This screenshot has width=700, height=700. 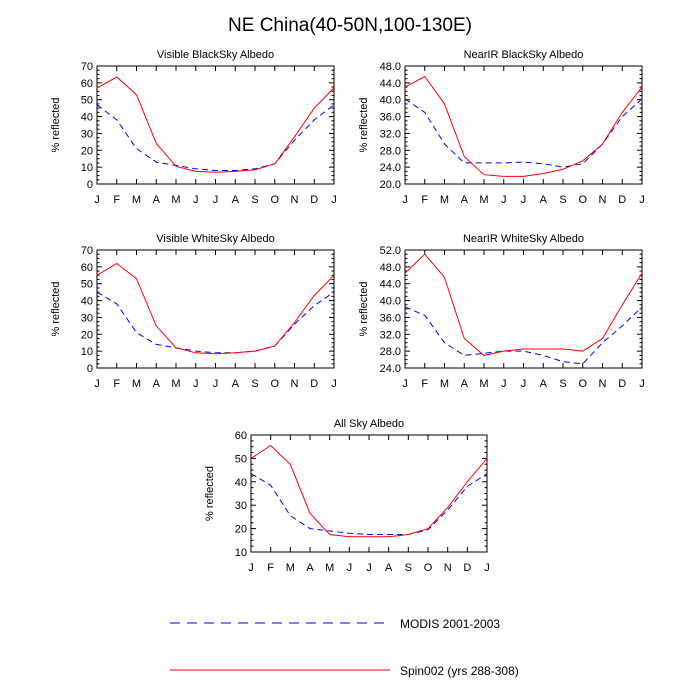 I want to click on chart-title: All Sky Albedo, so click(x=369, y=424).